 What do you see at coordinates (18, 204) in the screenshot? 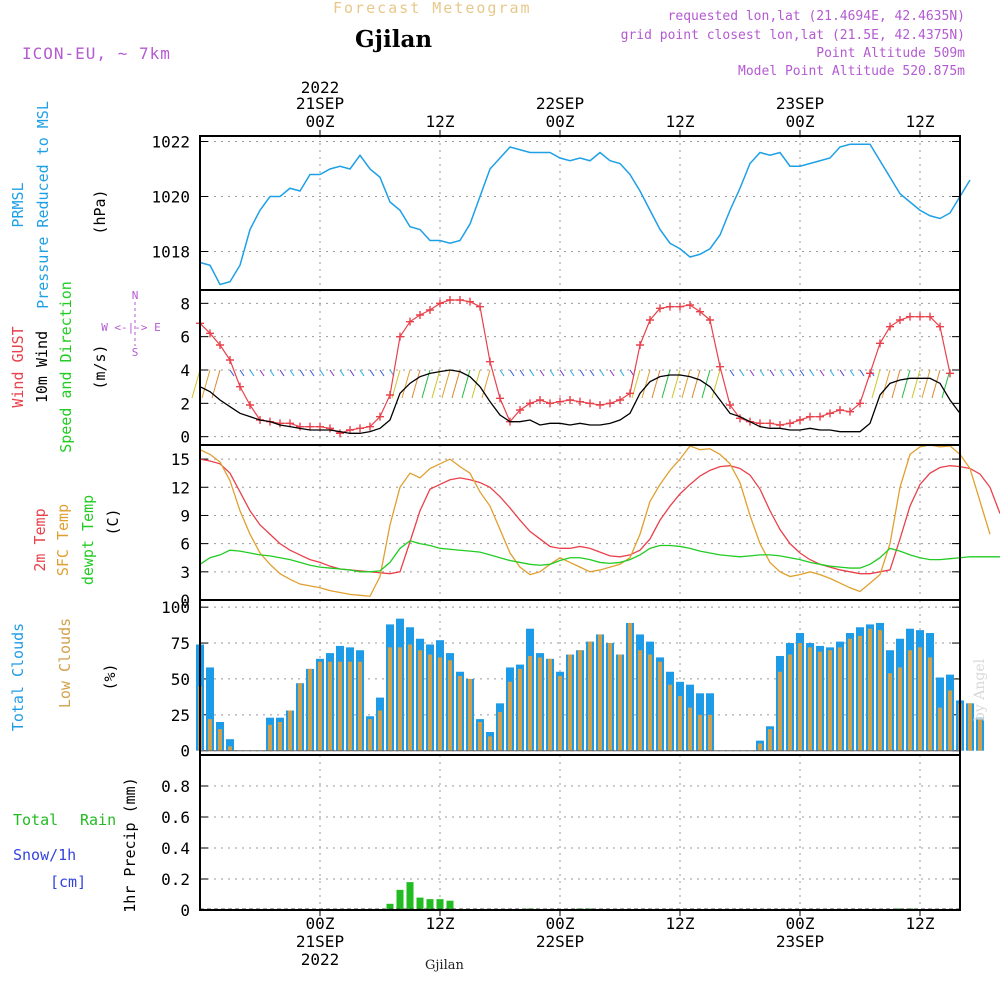
I see `pressure-label-short: PRMSL` at bounding box center [18, 204].